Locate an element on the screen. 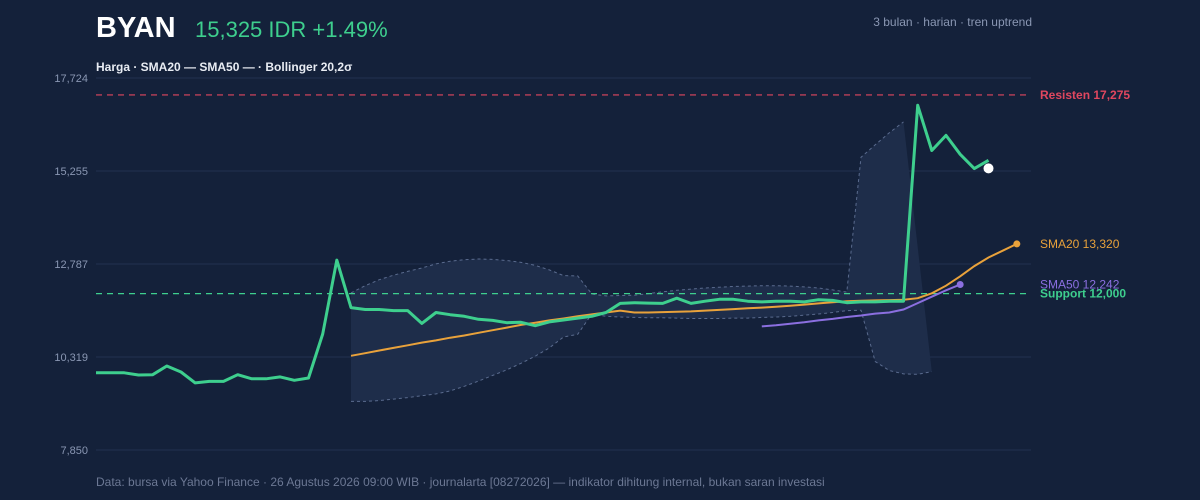 This screenshot has width=1200, height=500. resisten-label: Resisten 17,275 is located at coordinates (1085, 95).